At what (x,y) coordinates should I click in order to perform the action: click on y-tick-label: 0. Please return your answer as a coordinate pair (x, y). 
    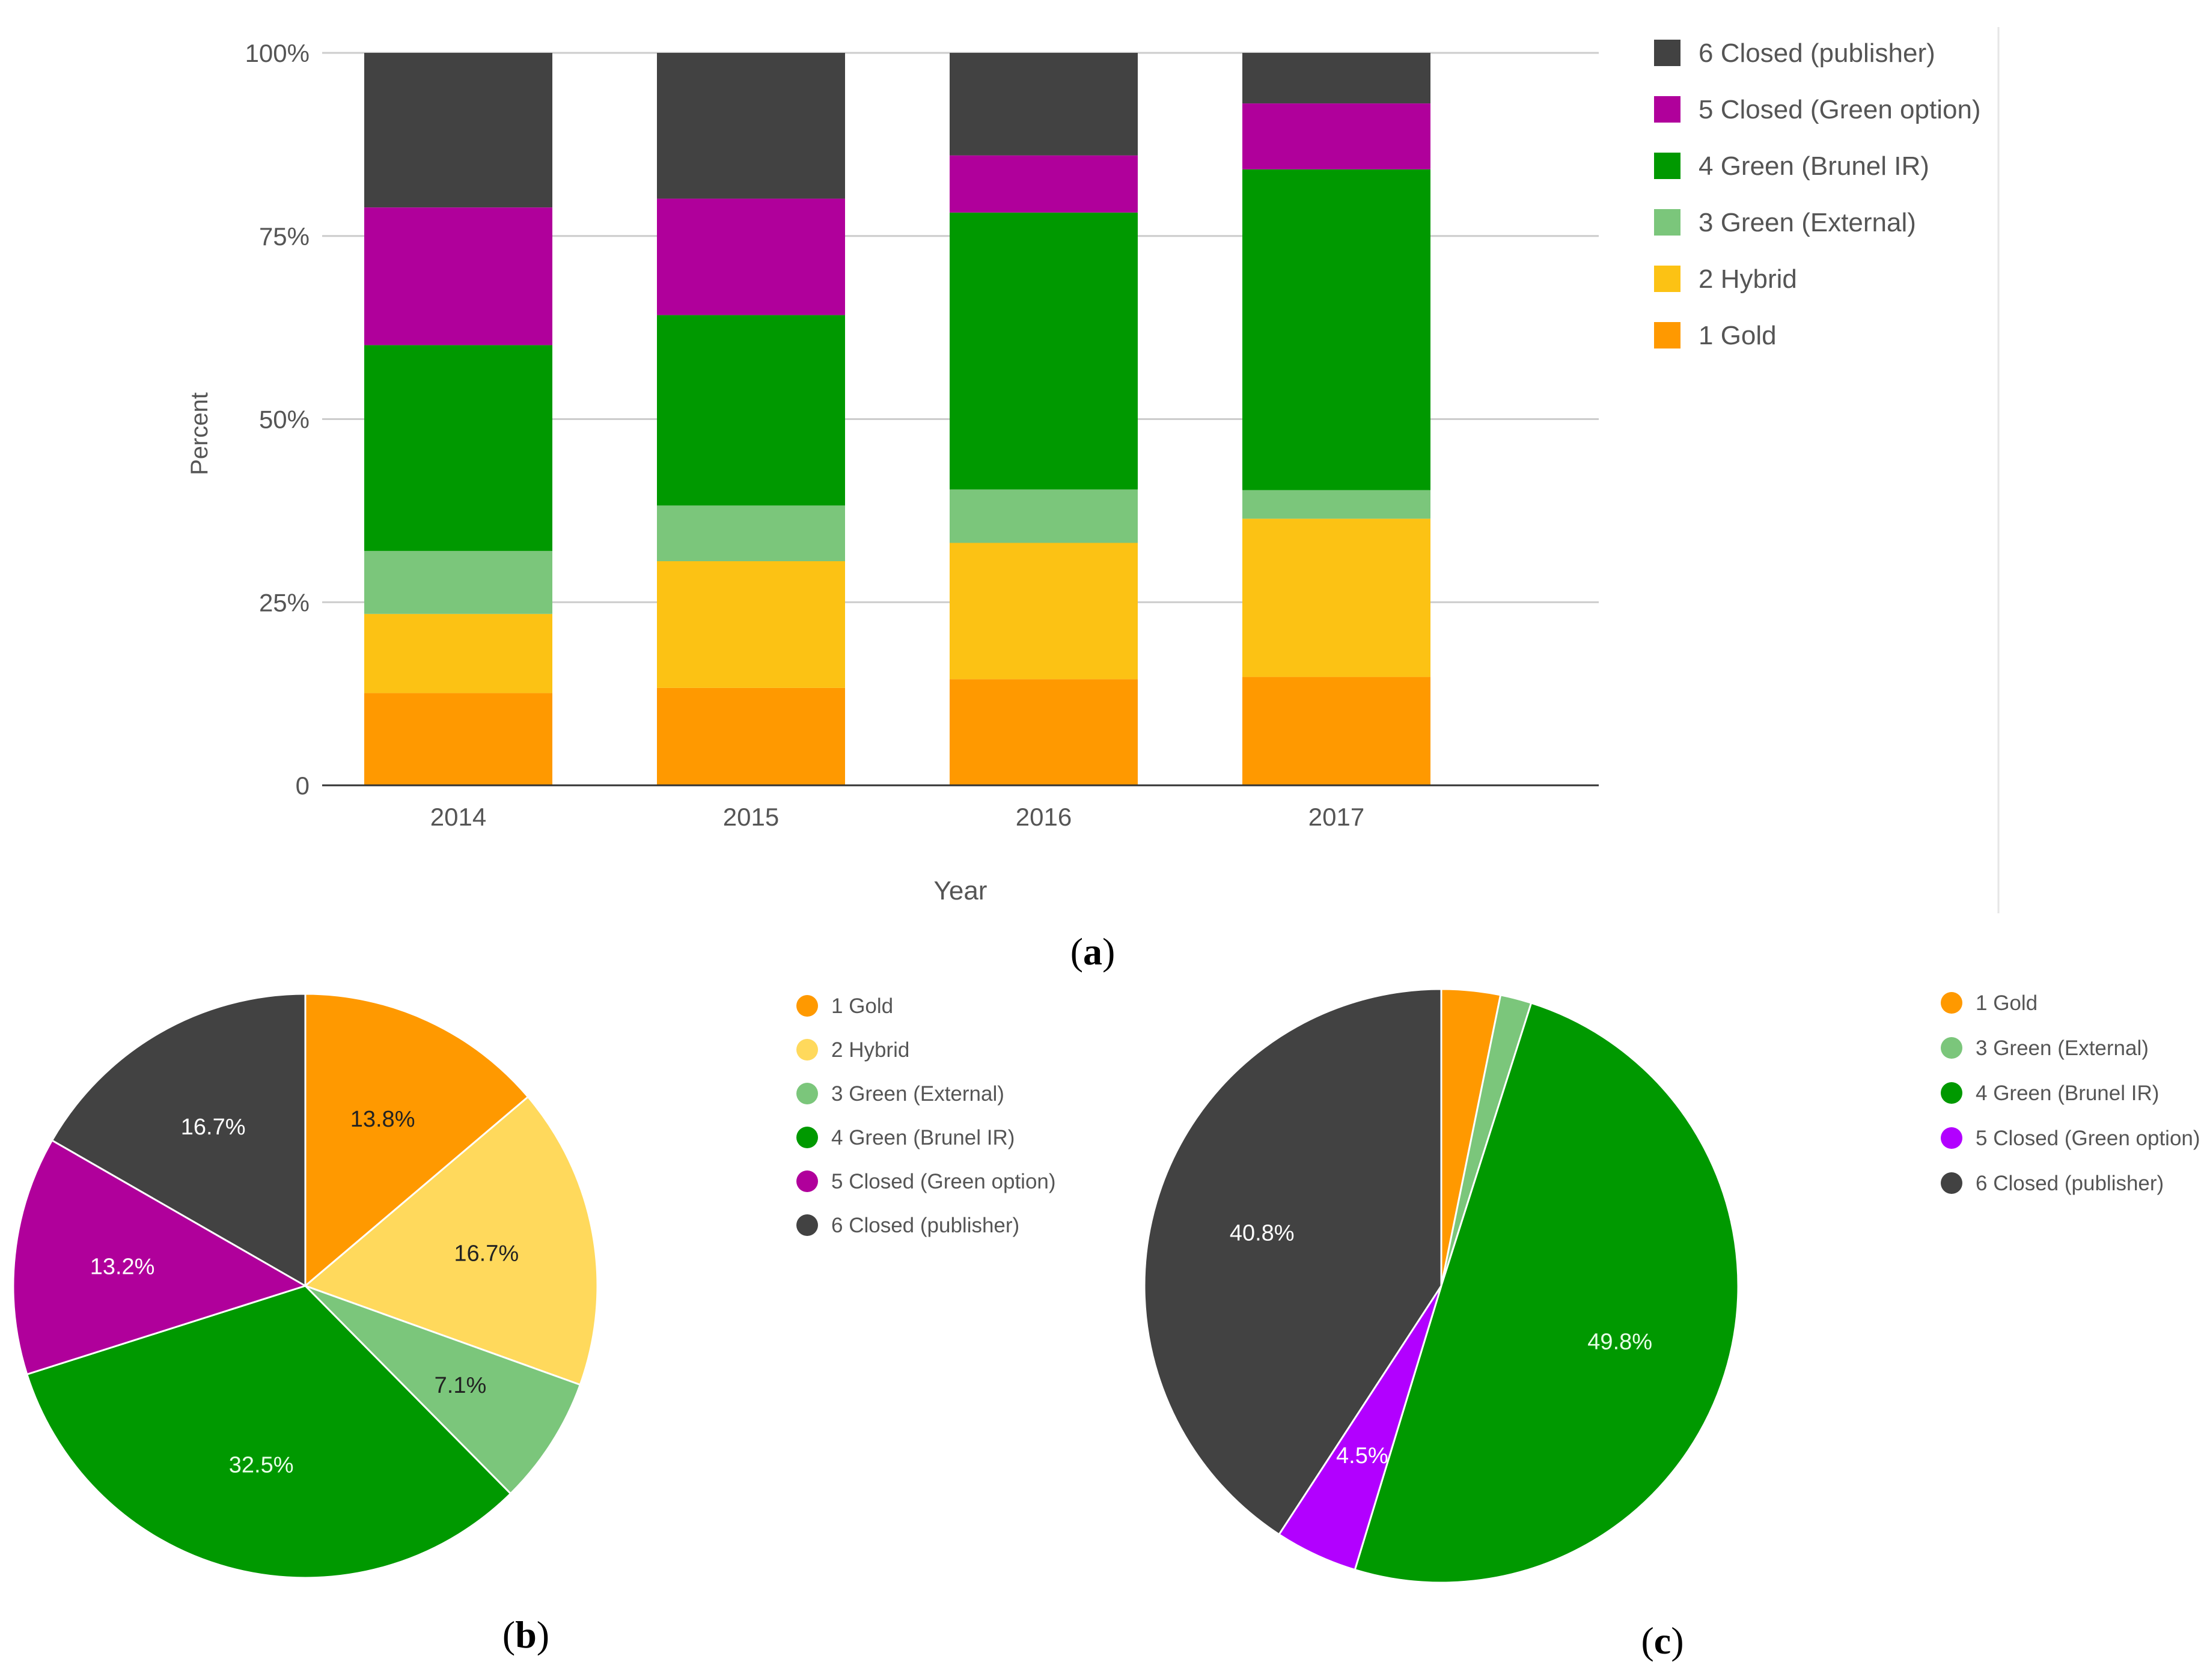
    Looking at the image, I should click on (303, 786).